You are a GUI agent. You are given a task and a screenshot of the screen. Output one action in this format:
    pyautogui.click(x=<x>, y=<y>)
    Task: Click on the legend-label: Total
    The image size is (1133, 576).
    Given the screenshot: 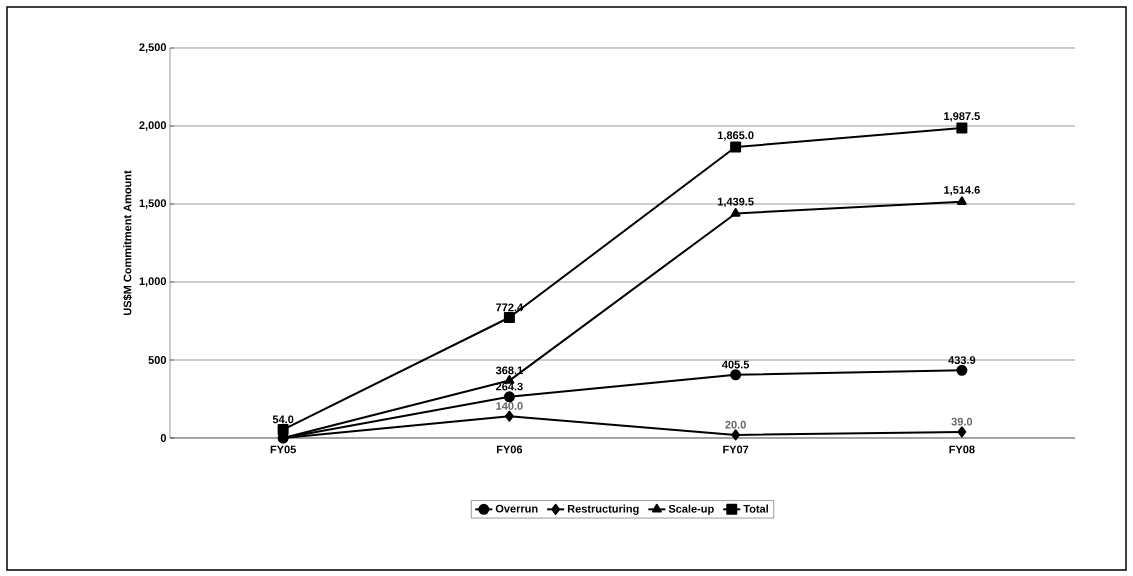 What is the action you would take?
    pyautogui.click(x=755, y=508)
    